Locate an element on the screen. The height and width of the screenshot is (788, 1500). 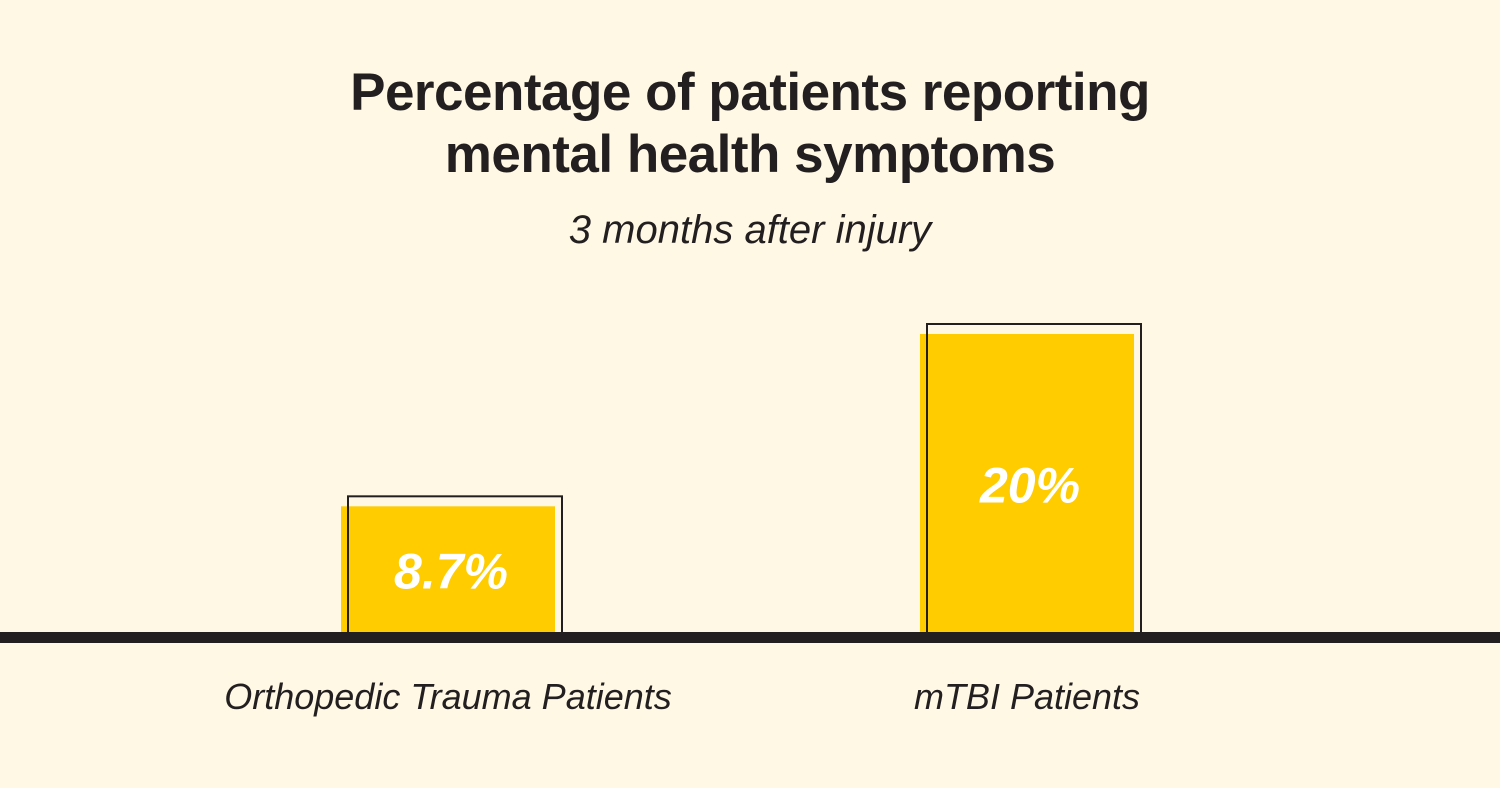
chart-subtitle: 3 months after injury is located at coordinates (750, 230).